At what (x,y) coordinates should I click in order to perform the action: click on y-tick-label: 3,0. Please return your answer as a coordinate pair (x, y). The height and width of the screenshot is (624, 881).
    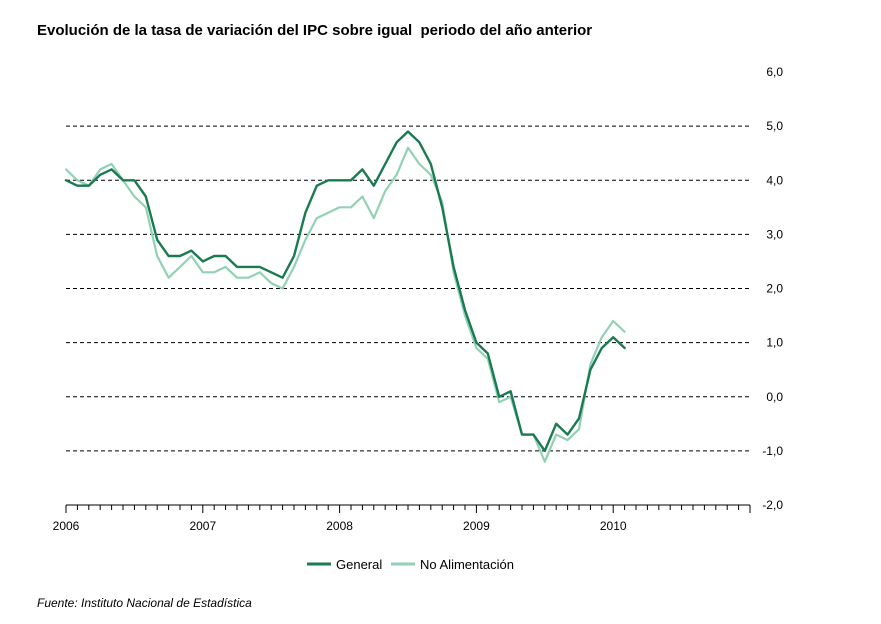
    Looking at the image, I should click on (774, 234).